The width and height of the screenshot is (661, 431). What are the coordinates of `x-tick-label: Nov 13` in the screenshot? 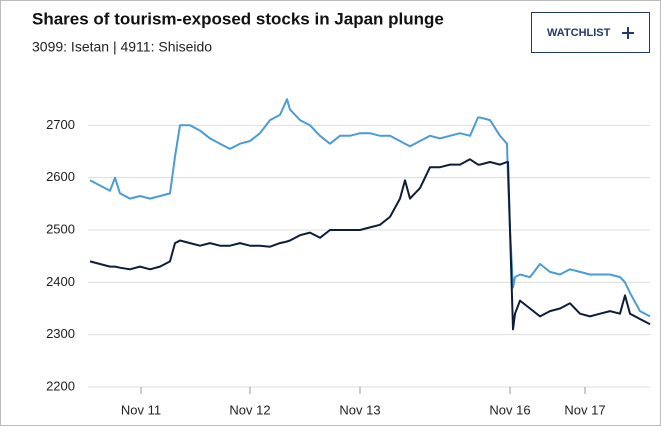 It's located at (359, 409).